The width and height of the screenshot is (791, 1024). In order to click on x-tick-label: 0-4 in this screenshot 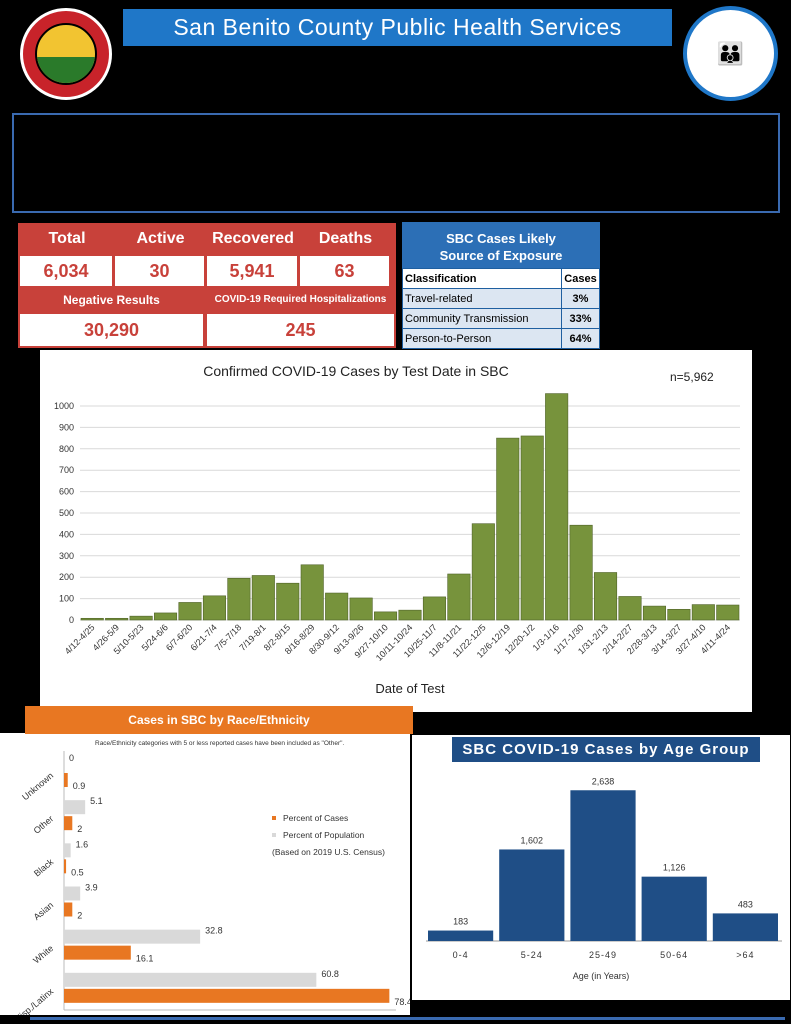, I will do `click(461, 955)`.